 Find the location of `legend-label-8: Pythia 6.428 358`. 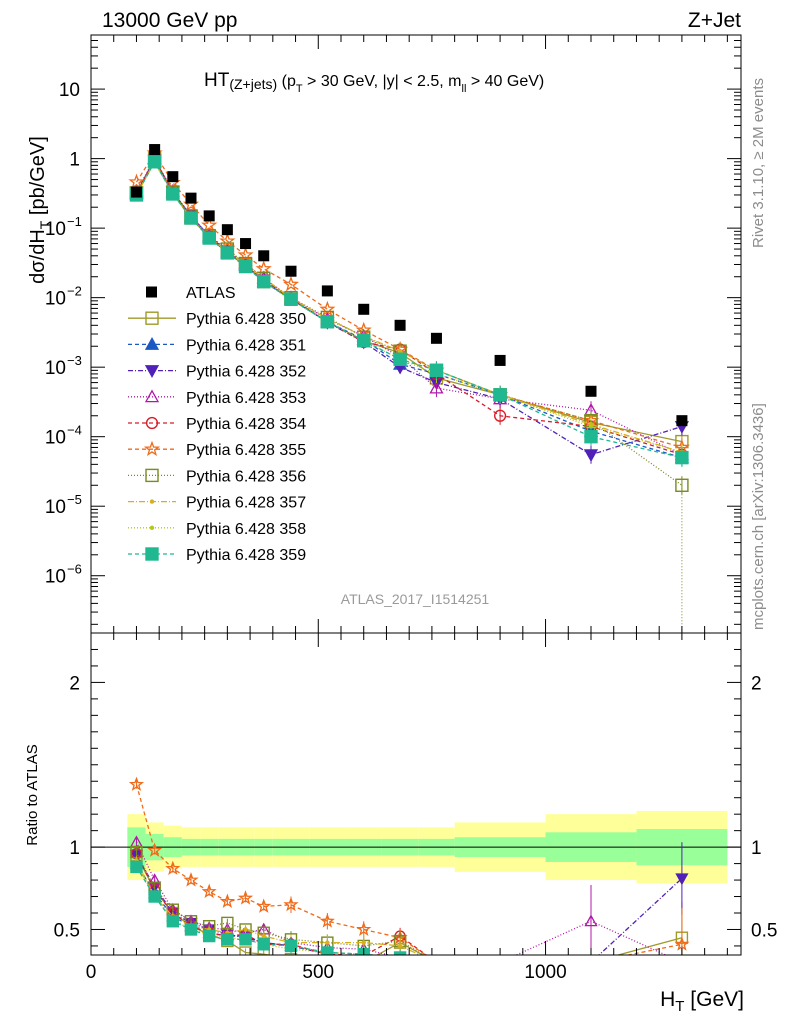

legend-label-8: Pythia 6.428 358 is located at coordinates (246, 529).